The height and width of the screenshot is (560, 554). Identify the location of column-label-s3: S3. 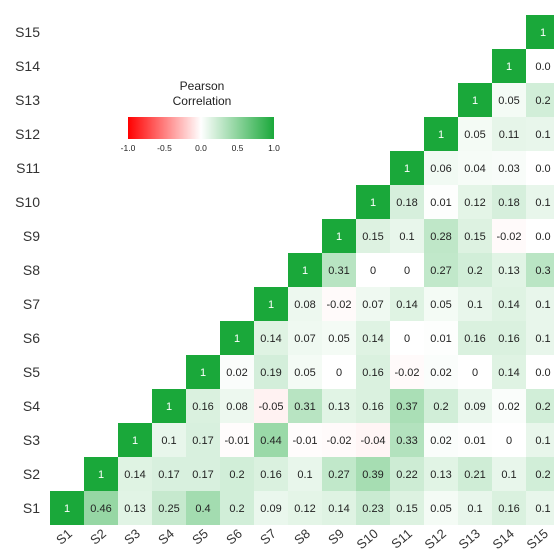
(132, 537).